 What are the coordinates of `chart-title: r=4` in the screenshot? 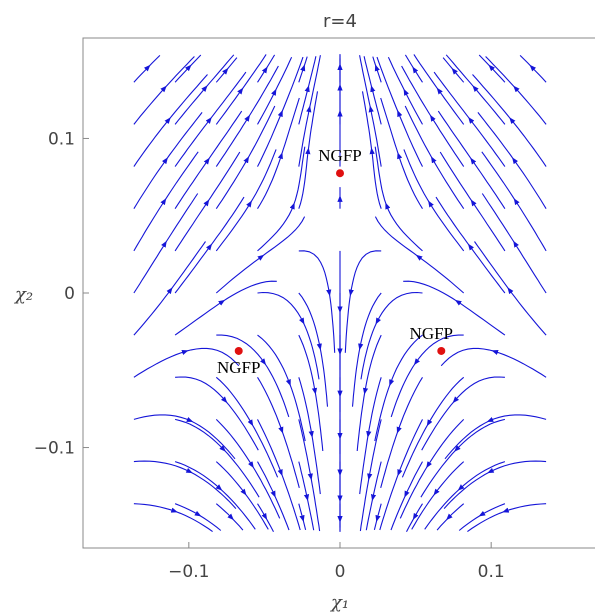 It's located at (340, 21).